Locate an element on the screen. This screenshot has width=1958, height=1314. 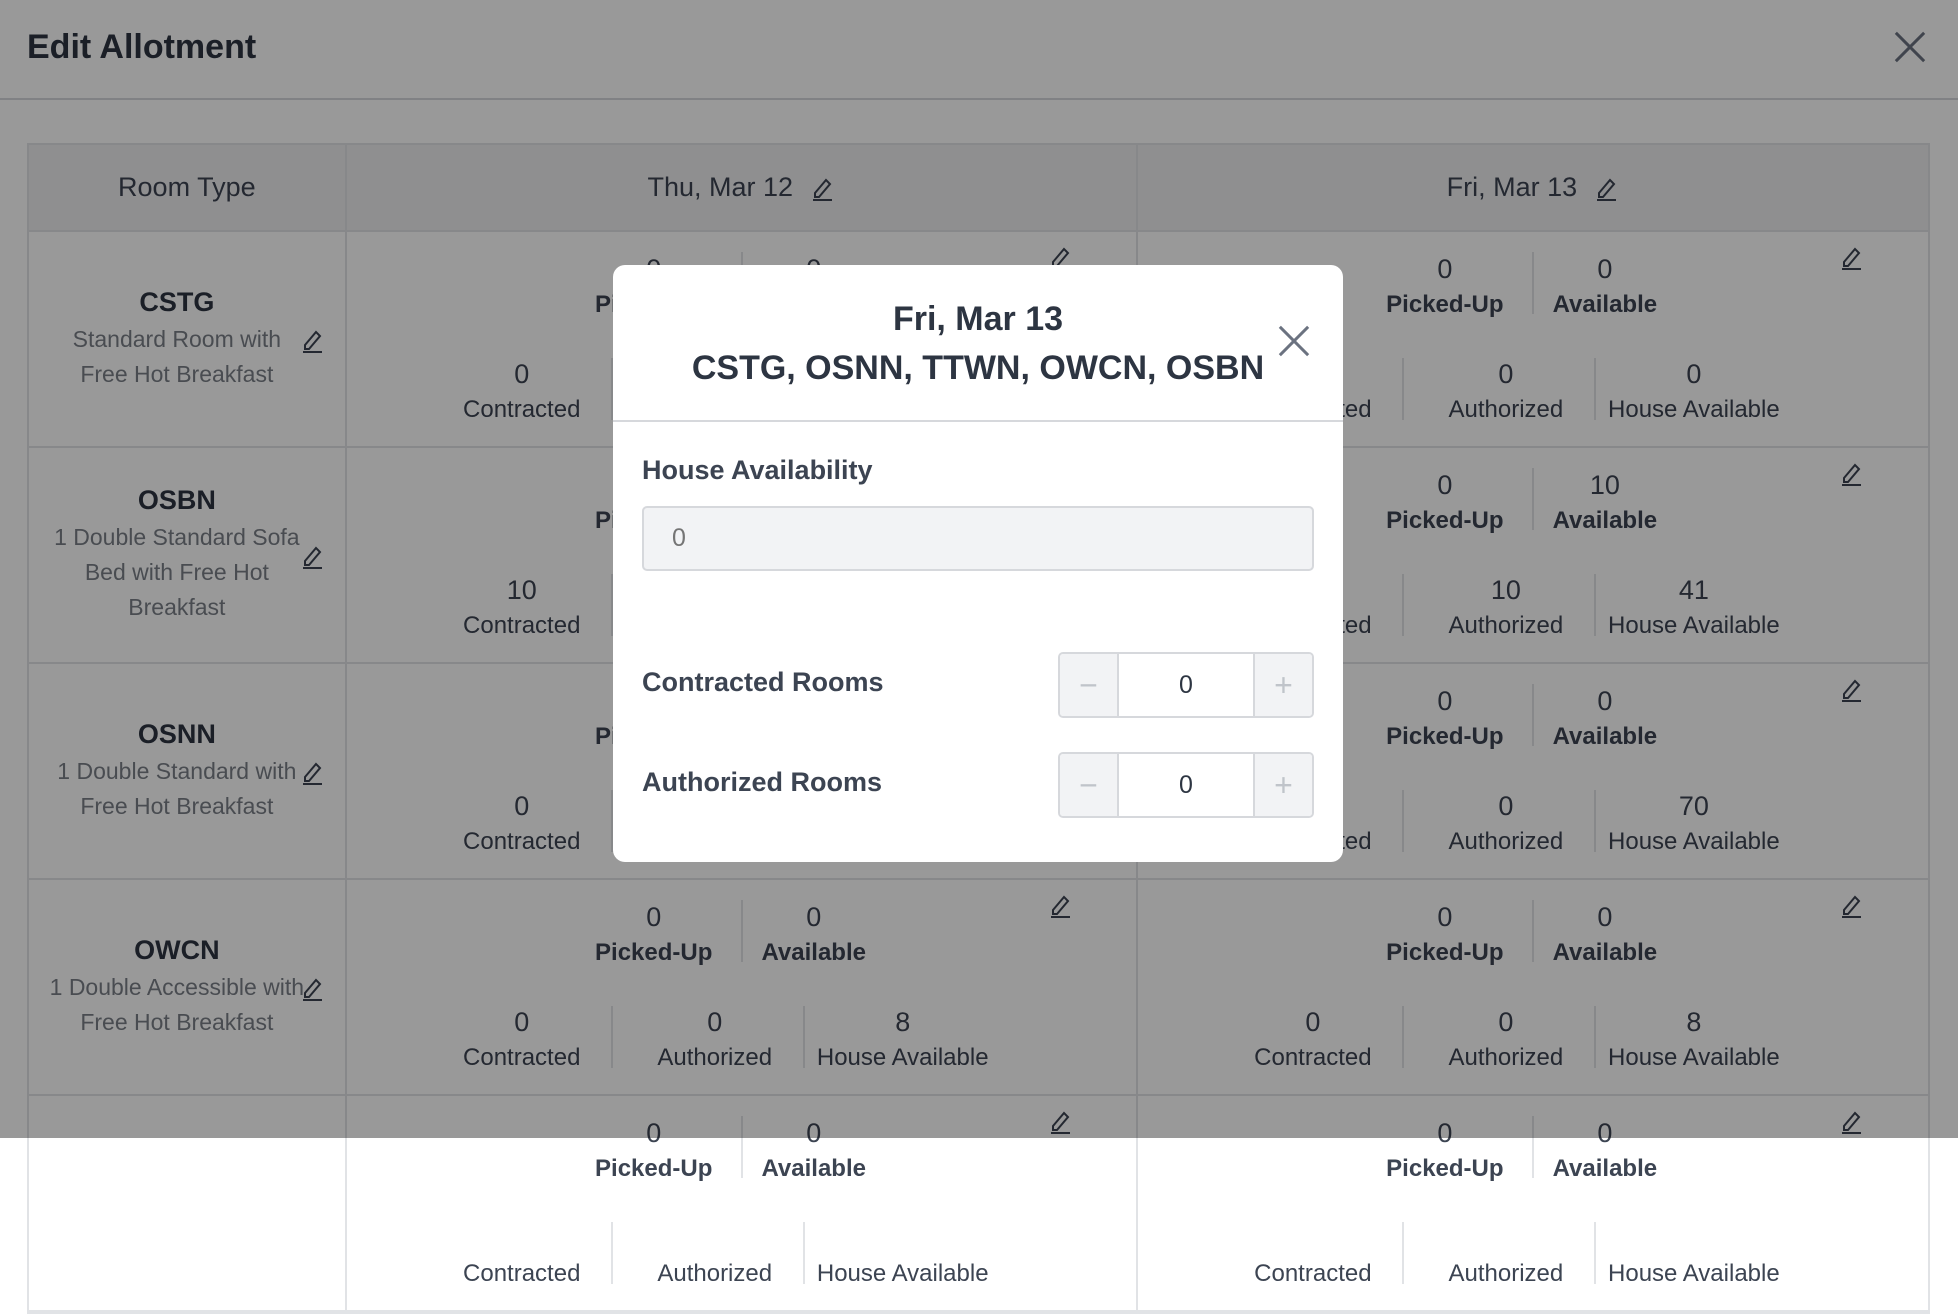
room-code: CSTG is located at coordinates (177, 301).